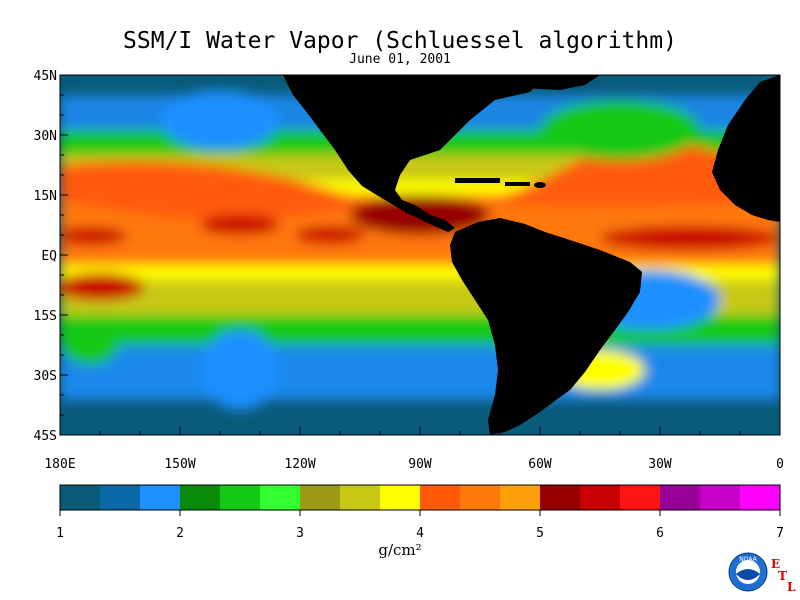  I want to click on colorbar-tick-label: 5, so click(540, 533).